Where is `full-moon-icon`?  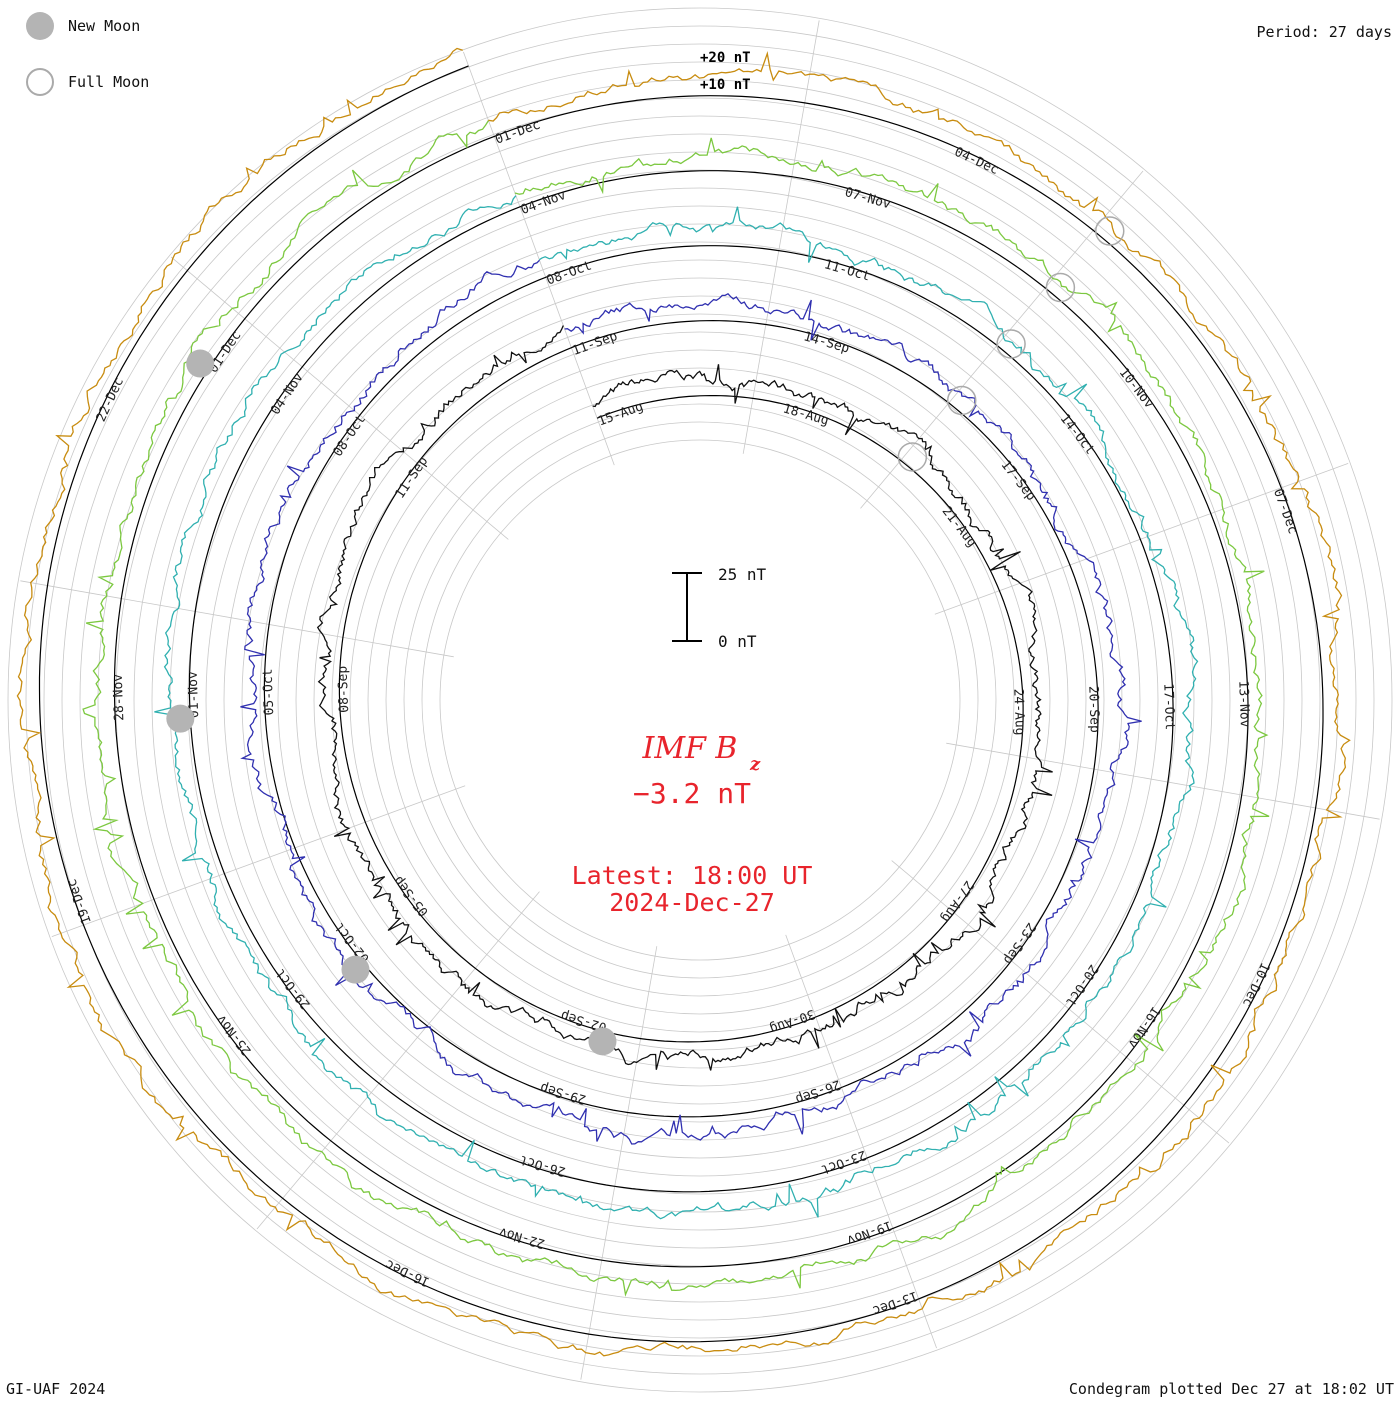
full-moon-icon is located at coordinates (40, 82).